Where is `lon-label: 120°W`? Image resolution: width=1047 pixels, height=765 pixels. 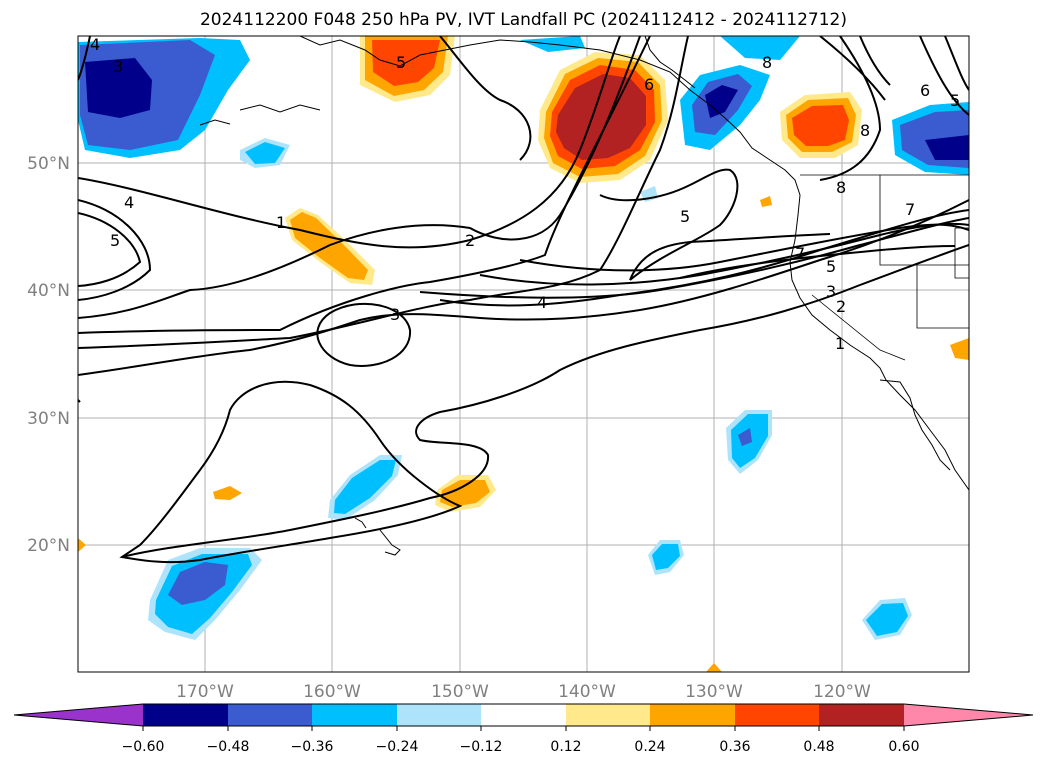 lon-label: 120°W is located at coordinates (842, 692).